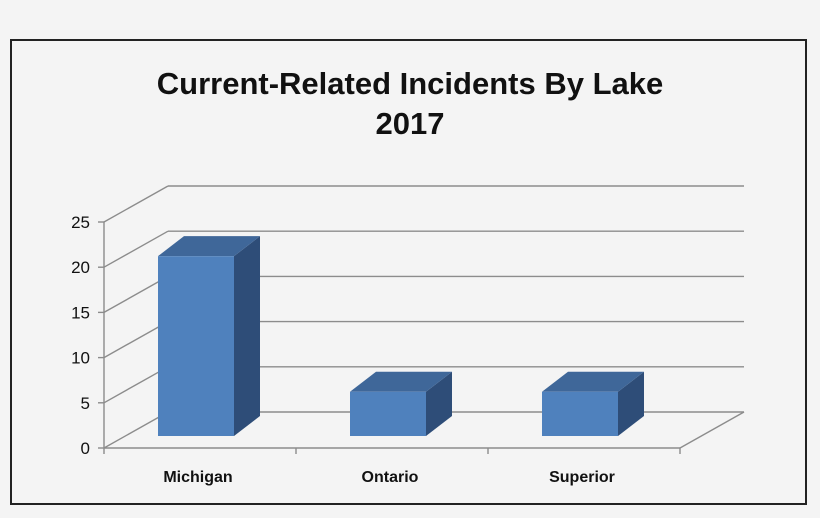 Image resolution: width=820 pixels, height=518 pixels. Describe the element at coordinates (410, 83) in the screenshot. I see `chart-title: Current-Related Incidents By Lake` at that location.